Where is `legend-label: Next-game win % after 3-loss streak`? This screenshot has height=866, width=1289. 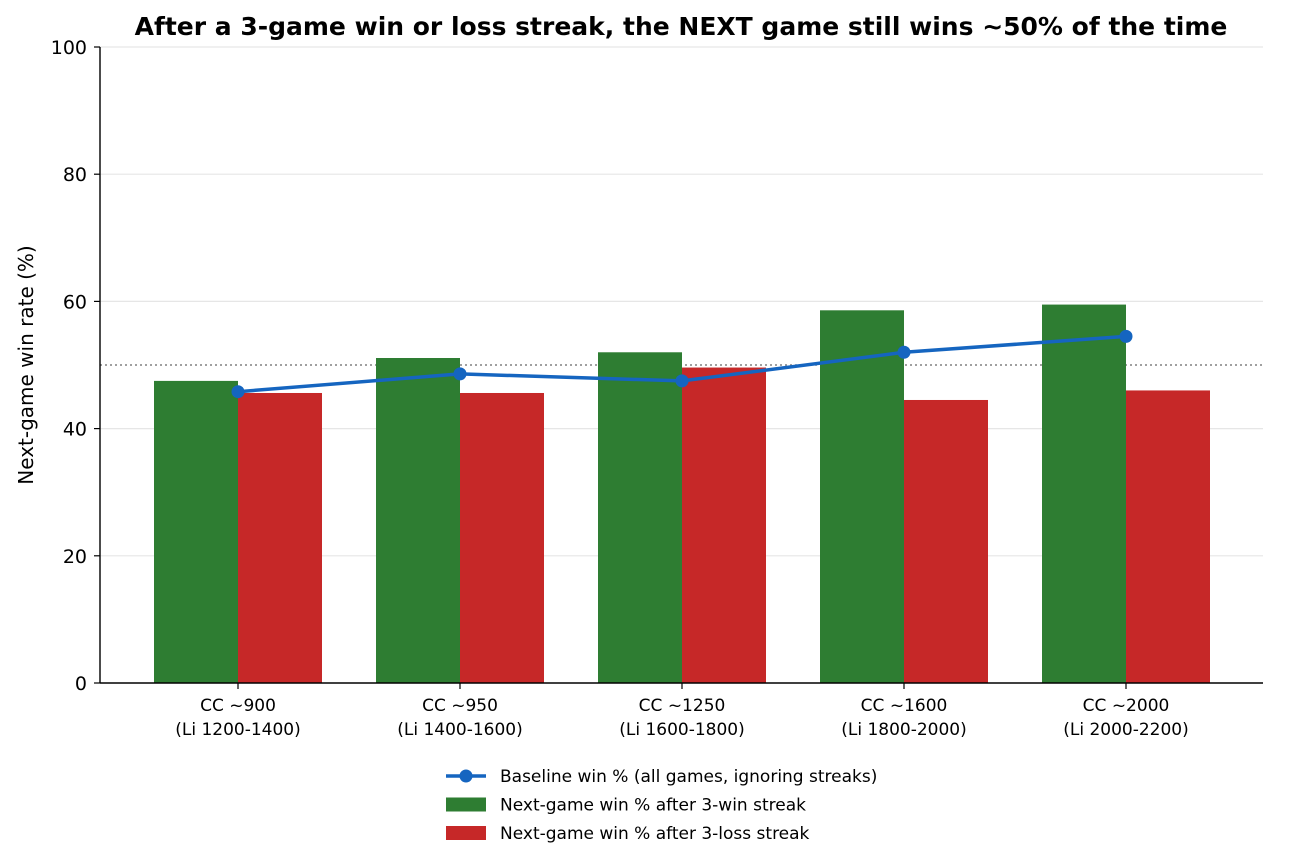 legend-label: Next-game win % after 3-loss streak is located at coordinates (655, 834).